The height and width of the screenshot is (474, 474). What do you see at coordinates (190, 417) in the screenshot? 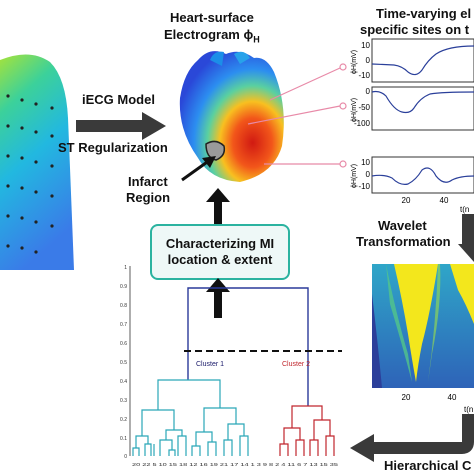
I see `dendro-cluster1-links` at bounding box center [190, 417].